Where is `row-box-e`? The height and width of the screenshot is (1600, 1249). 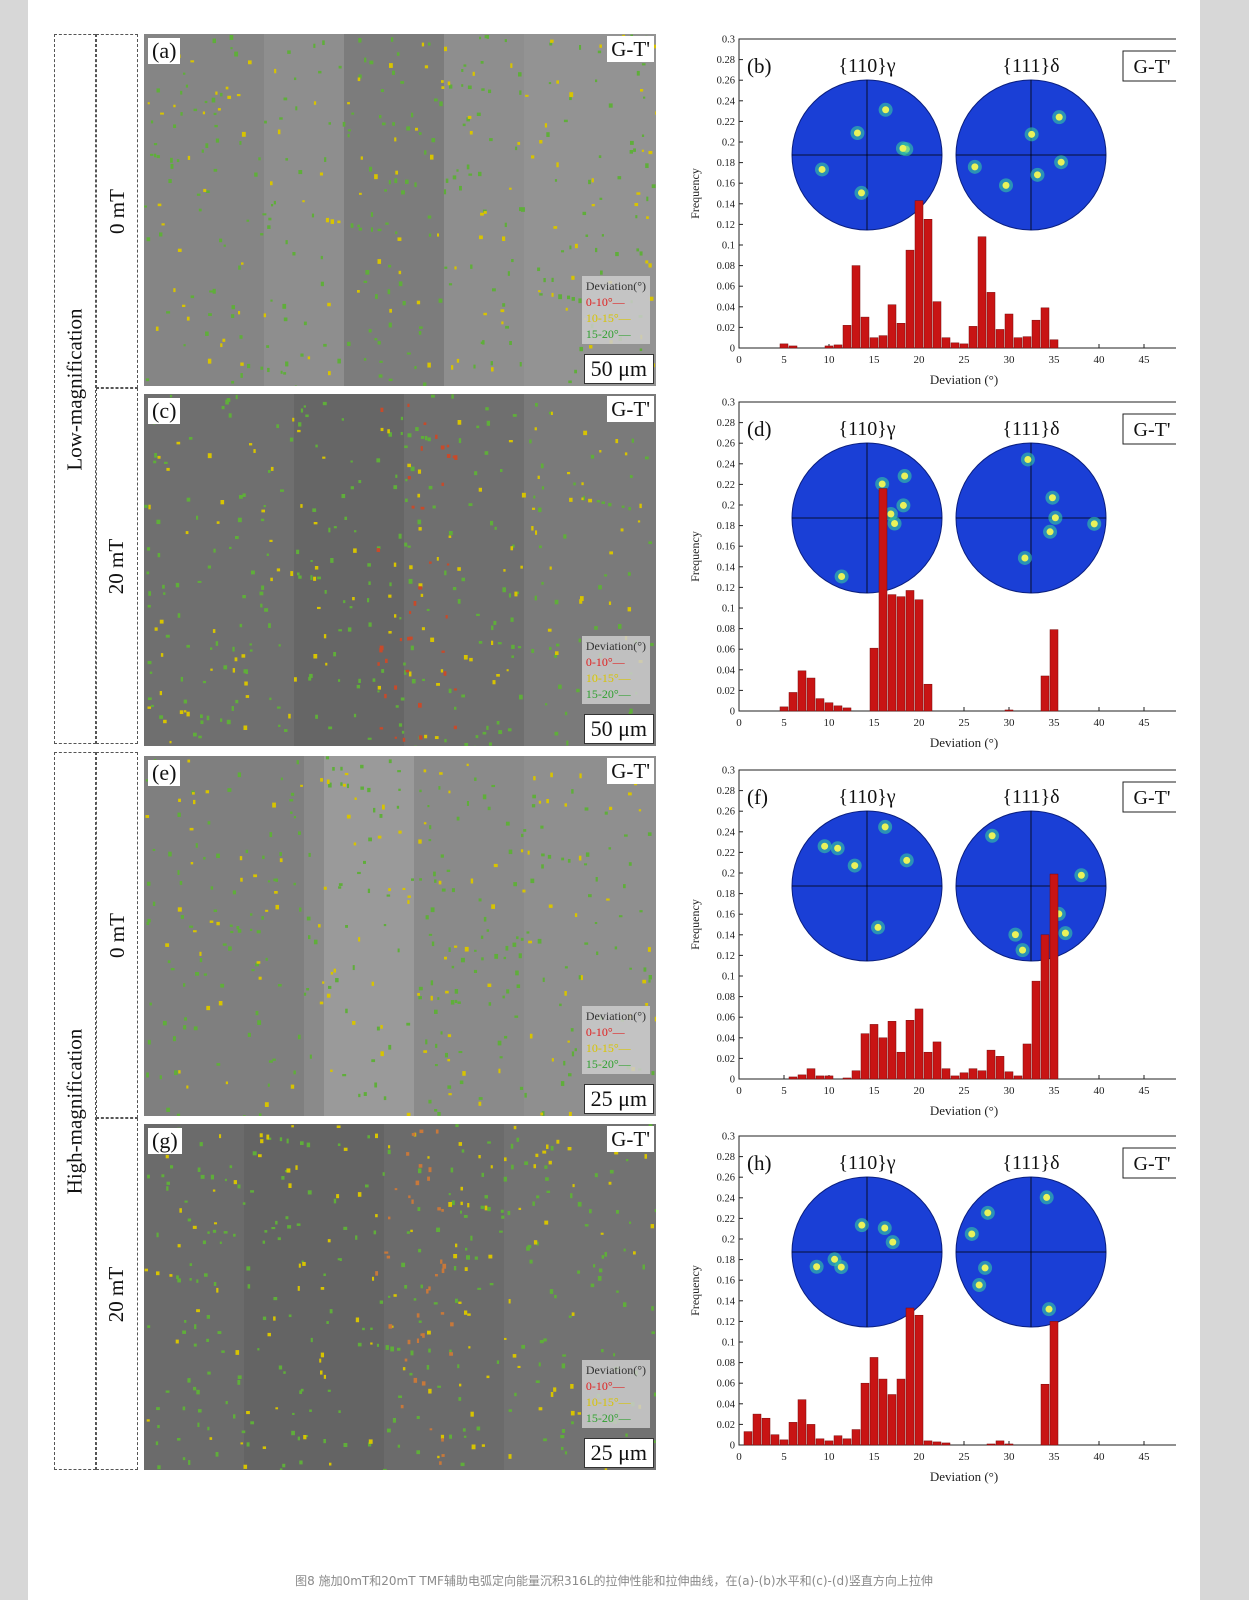 row-box-e is located at coordinates (117, 935).